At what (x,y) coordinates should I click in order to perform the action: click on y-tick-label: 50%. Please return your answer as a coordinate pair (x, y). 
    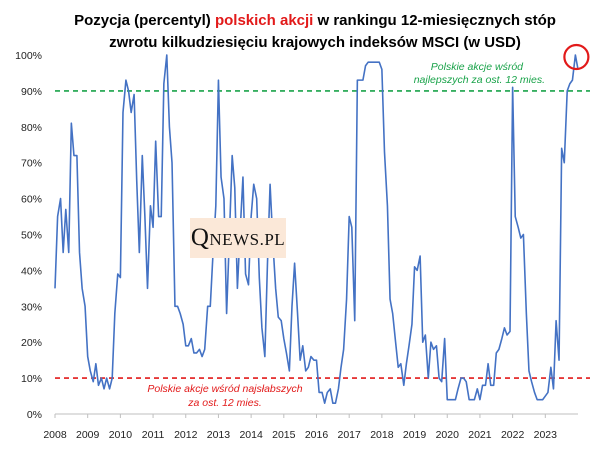
    Looking at the image, I should click on (31, 236).